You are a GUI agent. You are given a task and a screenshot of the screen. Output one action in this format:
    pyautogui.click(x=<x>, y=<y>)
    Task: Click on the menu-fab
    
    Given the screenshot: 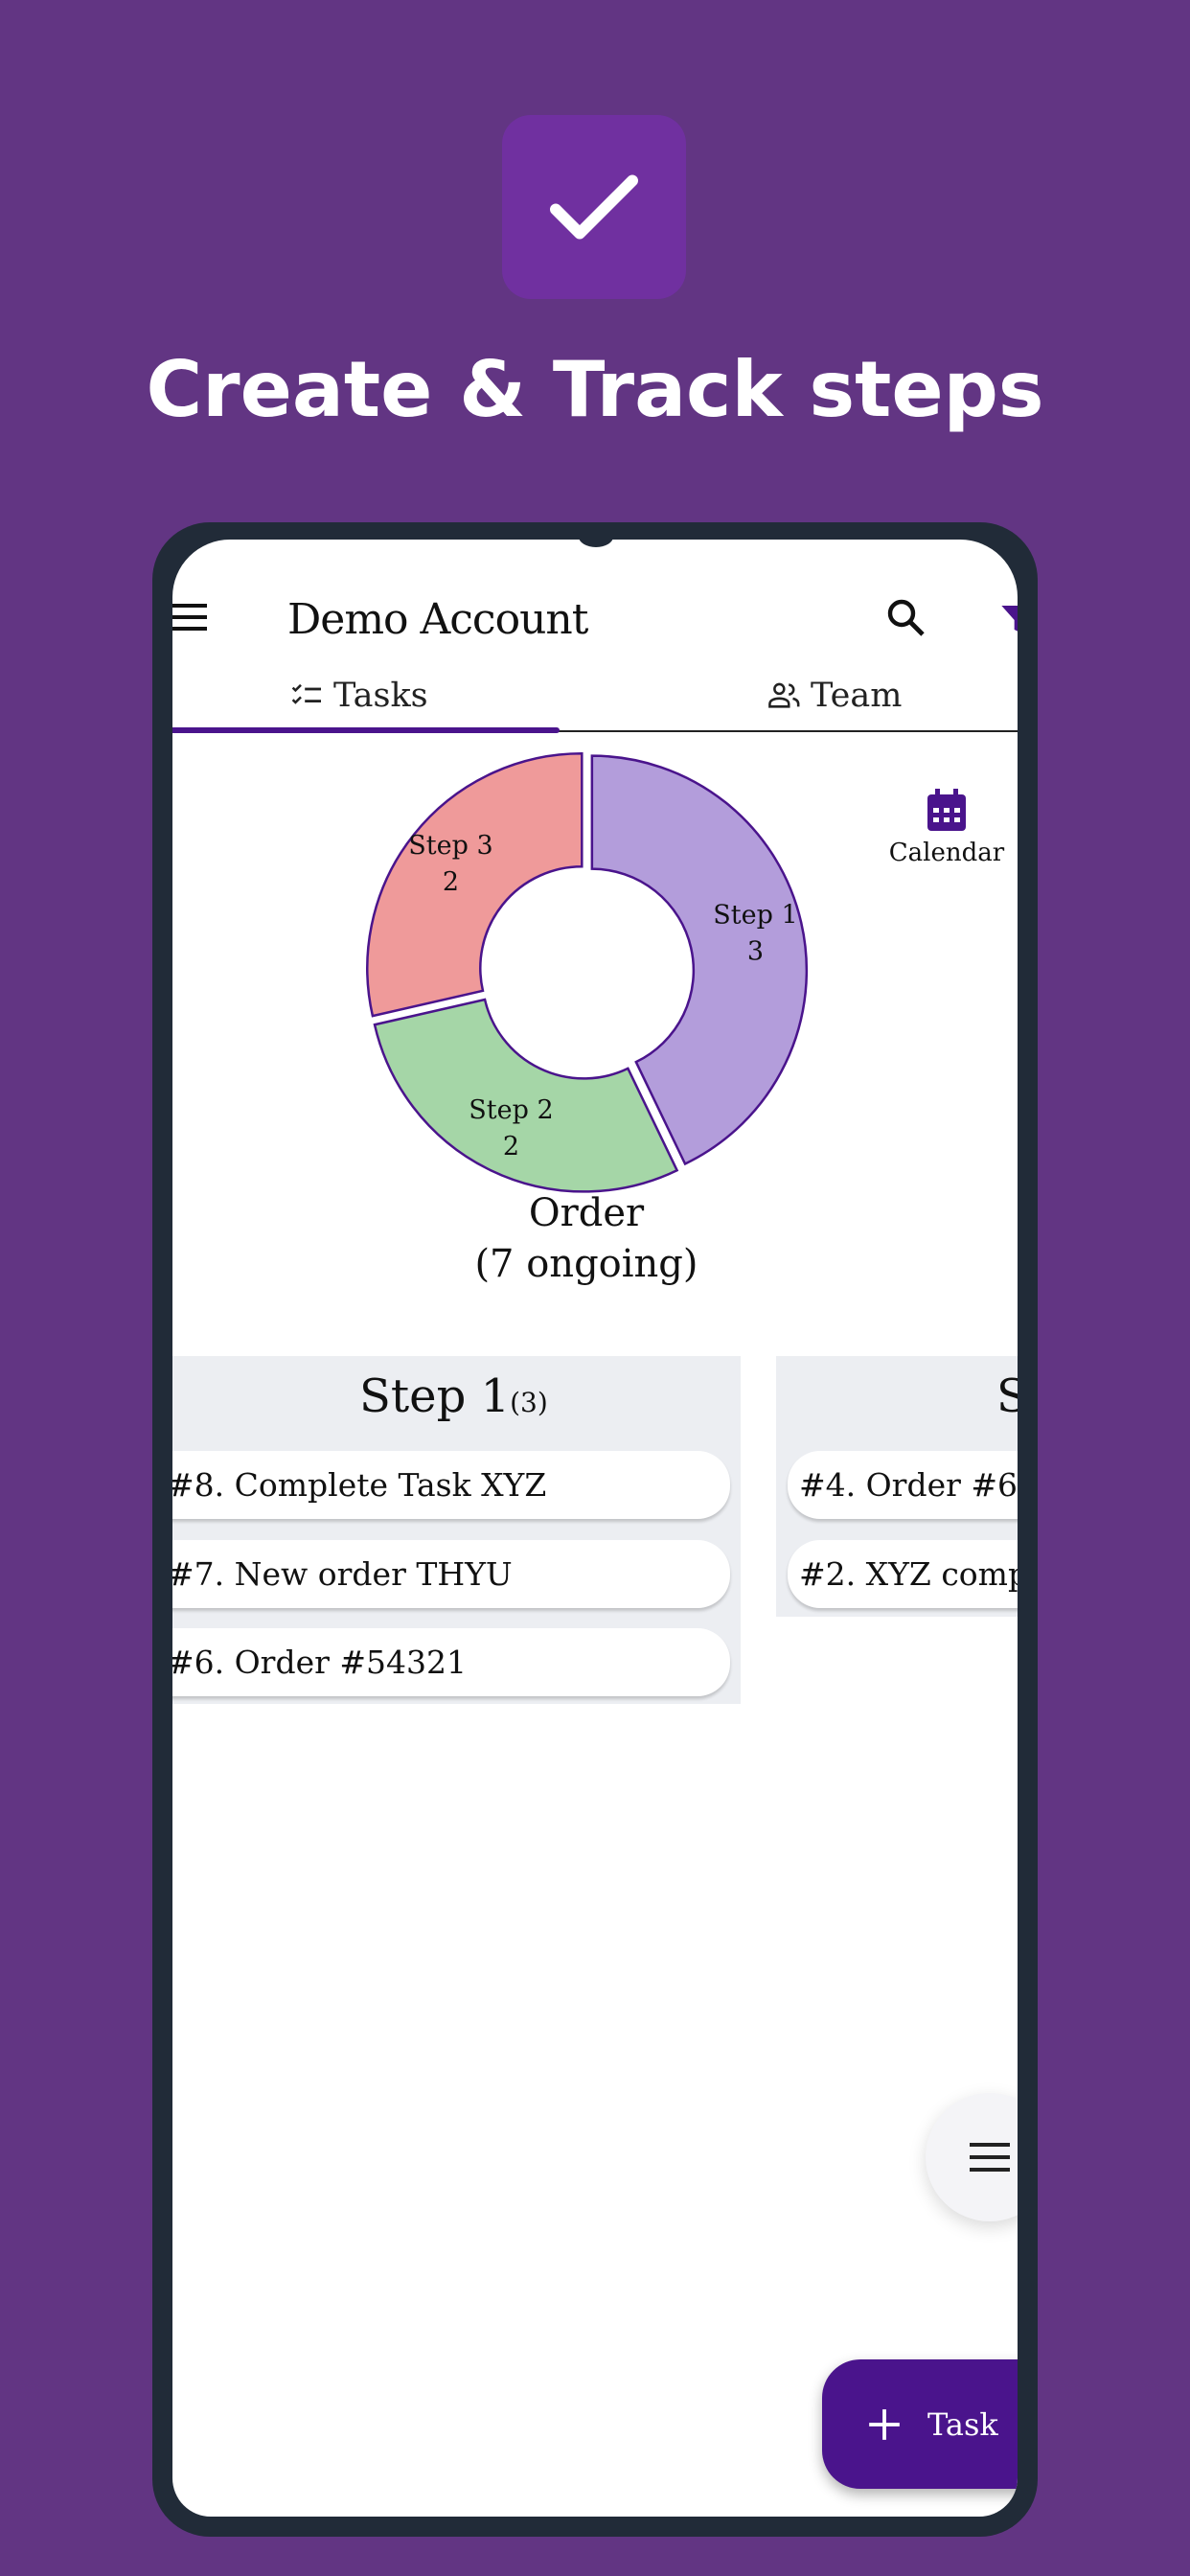 What is the action you would take?
    pyautogui.click(x=972, y=2157)
    